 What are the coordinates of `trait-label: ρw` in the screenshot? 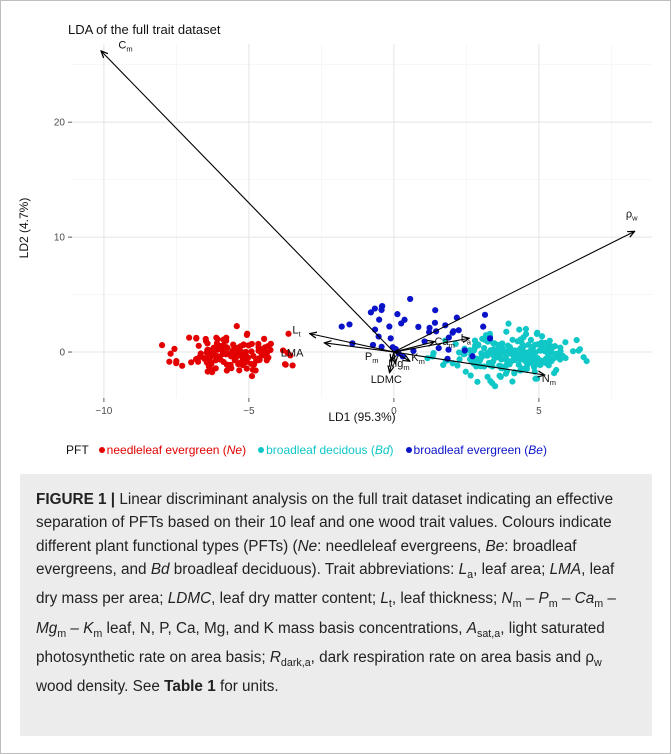 It's located at (632, 216).